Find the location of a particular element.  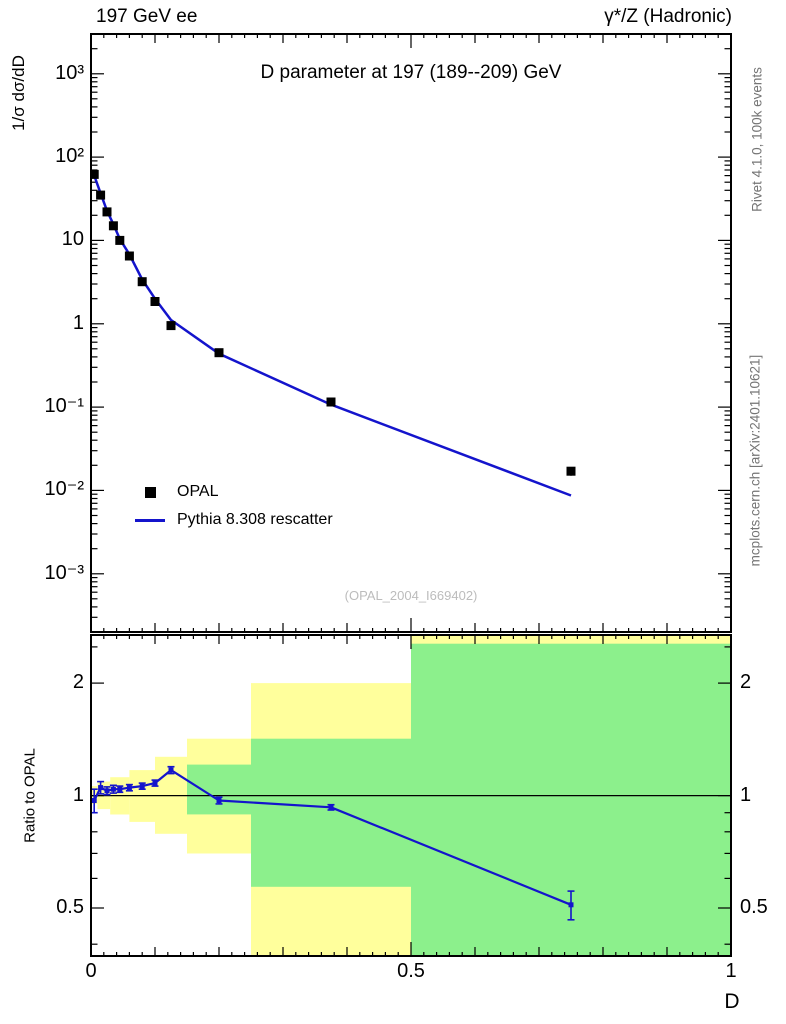

main-y-axis-title: 1/σ dσ/dD is located at coordinates (18, 93).